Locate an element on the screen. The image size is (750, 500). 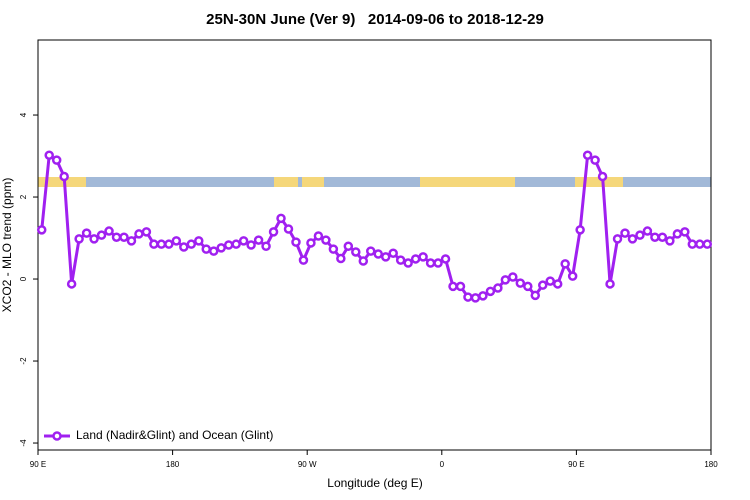
y-tick-label: 4 is located at coordinates (23, 114).